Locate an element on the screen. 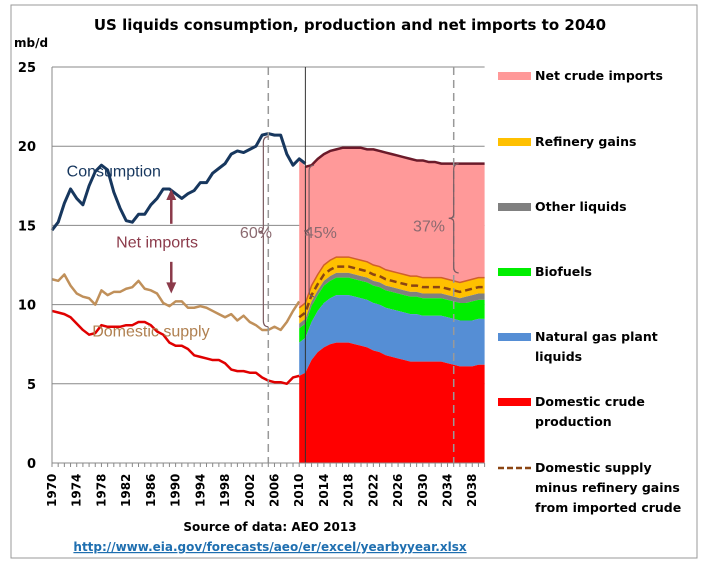 The width and height of the screenshot is (701, 565). area-refinery-gains is located at coordinates (392, 290).